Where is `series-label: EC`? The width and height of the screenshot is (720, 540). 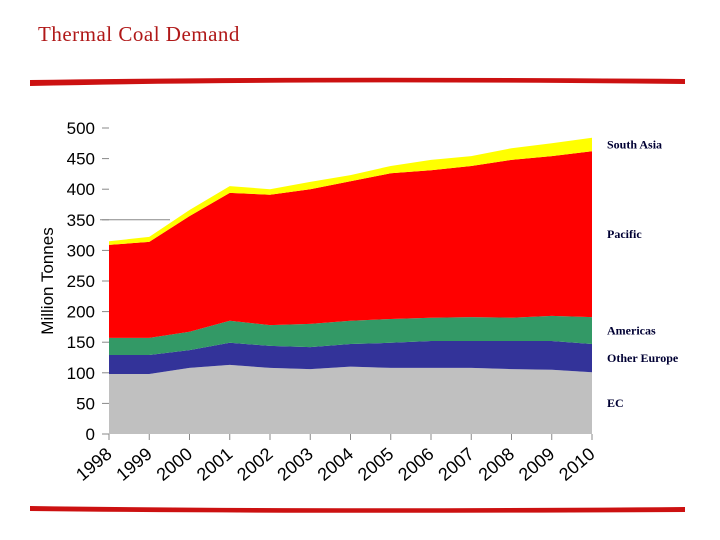 series-label: EC is located at coordinates (615, 403).